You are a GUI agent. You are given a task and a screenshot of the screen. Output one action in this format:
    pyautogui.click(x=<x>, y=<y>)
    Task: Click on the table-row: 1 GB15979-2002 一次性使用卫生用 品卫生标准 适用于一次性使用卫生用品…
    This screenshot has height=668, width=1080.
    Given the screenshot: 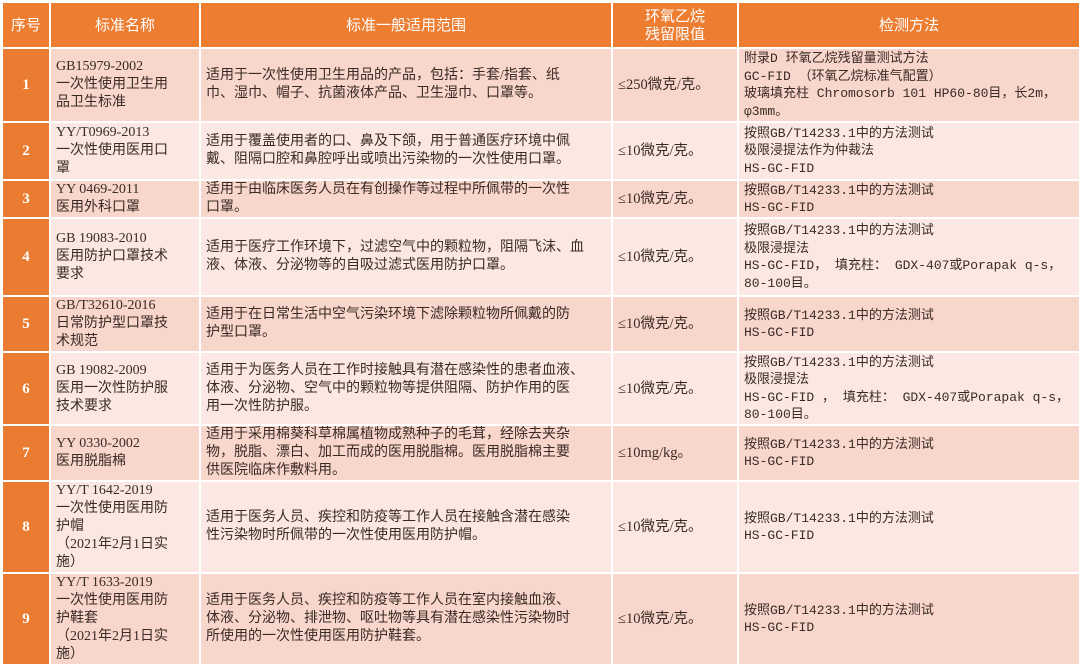 What is the action you would take?
    pyautogui.click(x=540, y=85)
    